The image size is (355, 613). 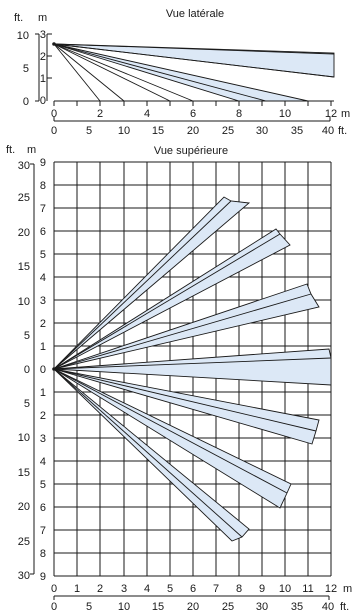 What do you see at coordinates (347, 589) in the screenshot?
I see `top-x-m-unit: m` at bounding box center [347, 589].